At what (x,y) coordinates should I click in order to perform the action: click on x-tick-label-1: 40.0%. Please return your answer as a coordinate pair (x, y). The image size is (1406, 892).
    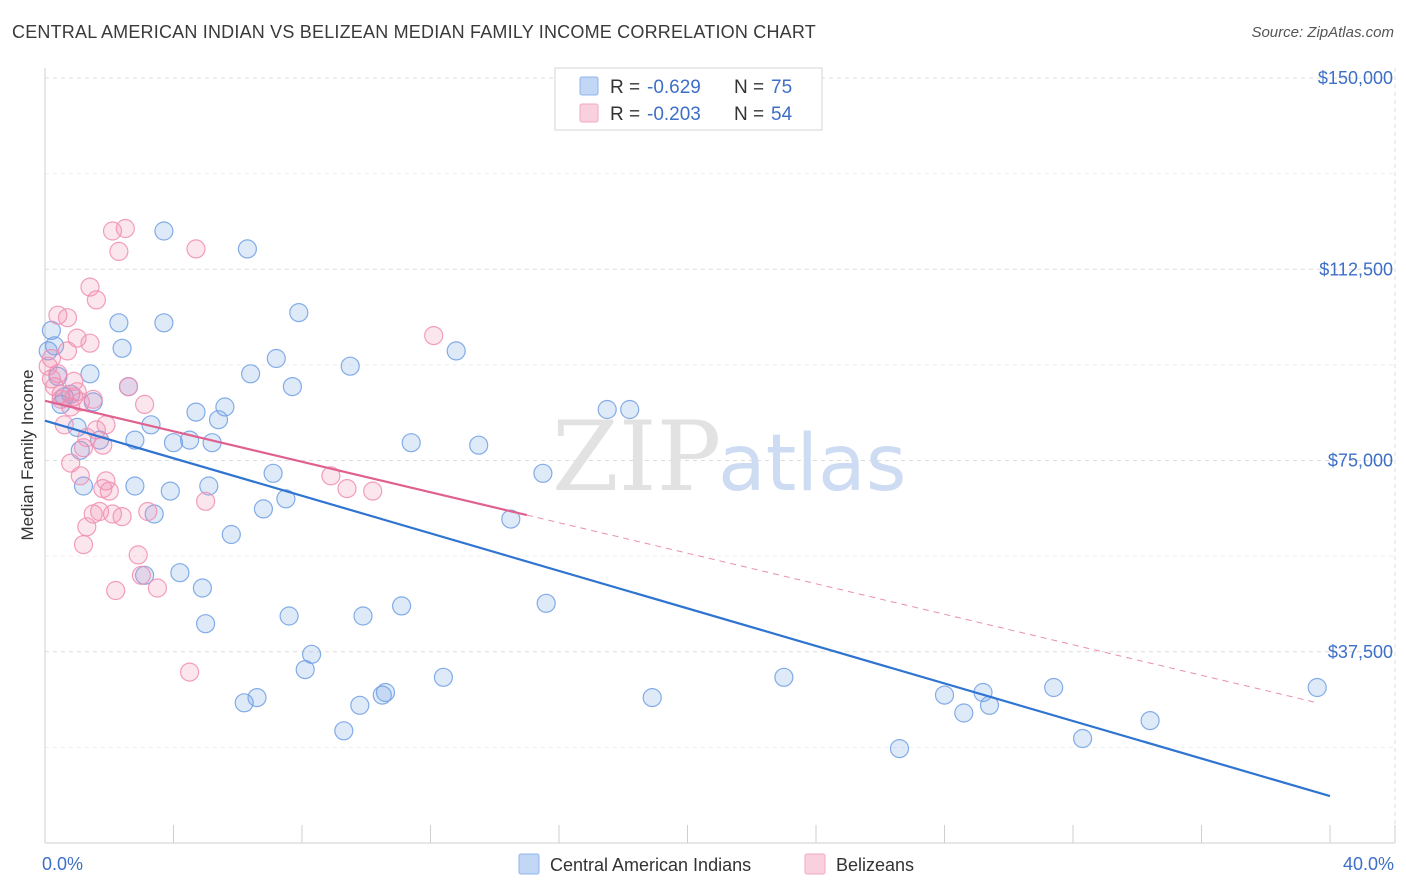
    Looking at the image, I should click on (1368, 864).